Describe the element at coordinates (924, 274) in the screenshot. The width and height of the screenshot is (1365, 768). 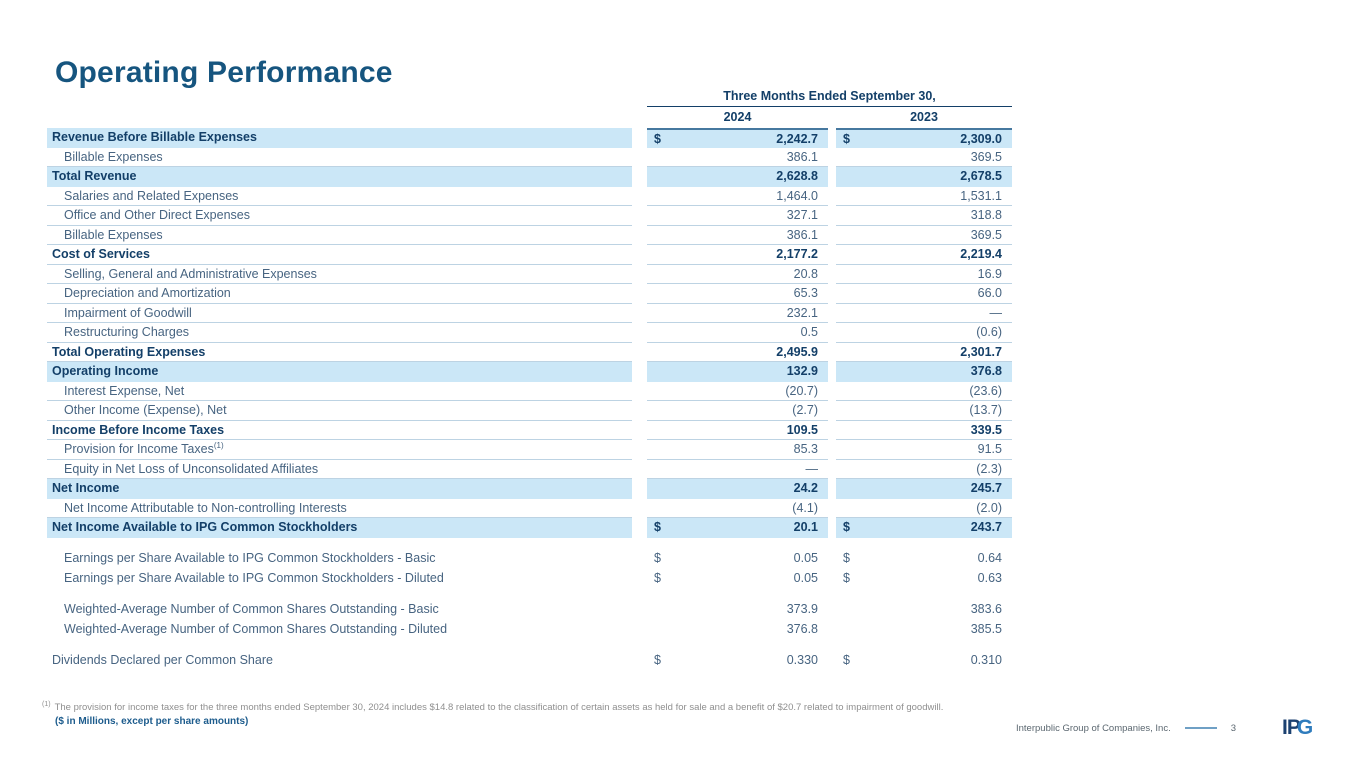
I see `value-2023: 16.9` at that location.